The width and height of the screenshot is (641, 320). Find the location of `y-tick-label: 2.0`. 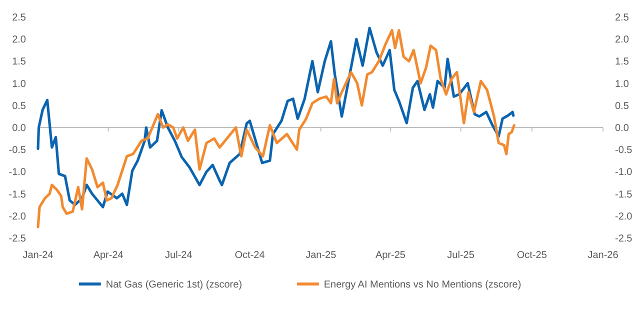

y-tick-label: 2.0 is located at coordinates (19, 40).